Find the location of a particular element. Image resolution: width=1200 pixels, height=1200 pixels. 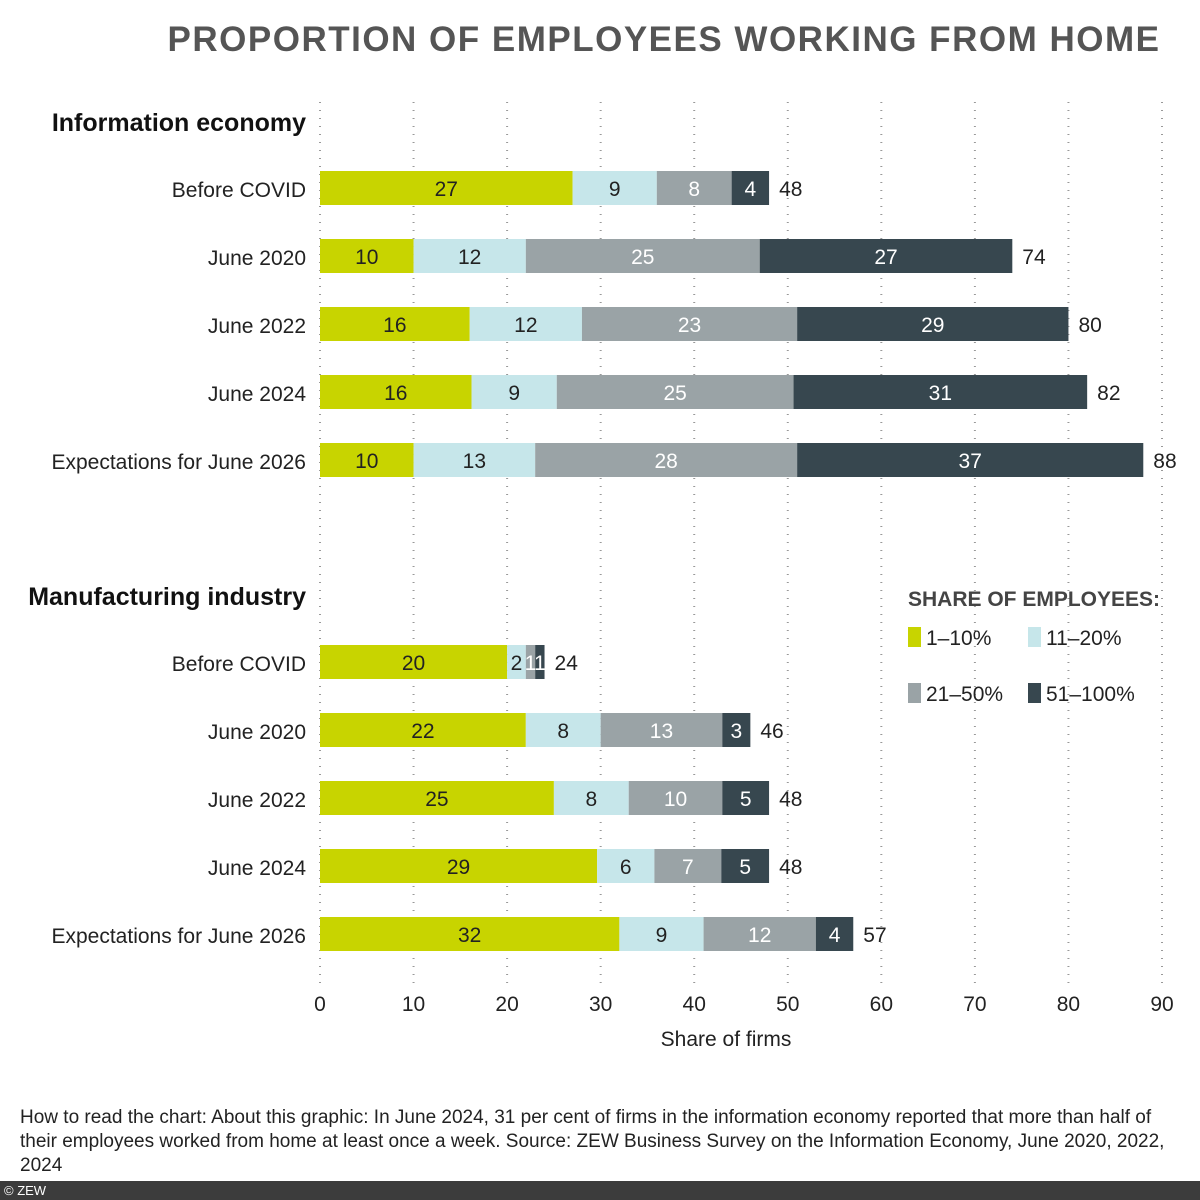

x-tick-label: 60 is located at coordinates (881, 1004).